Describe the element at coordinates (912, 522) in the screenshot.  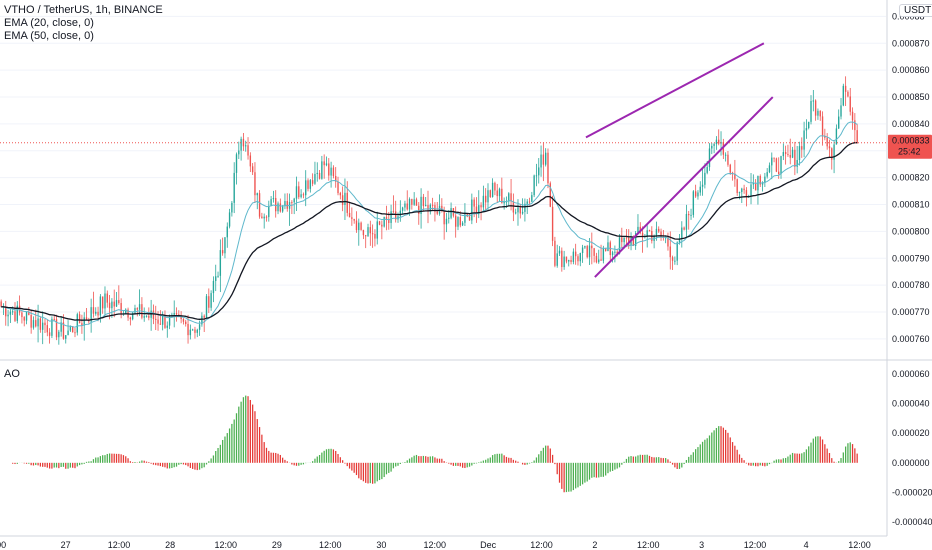
I see `ao-tick-label: -0.000040` at that location.